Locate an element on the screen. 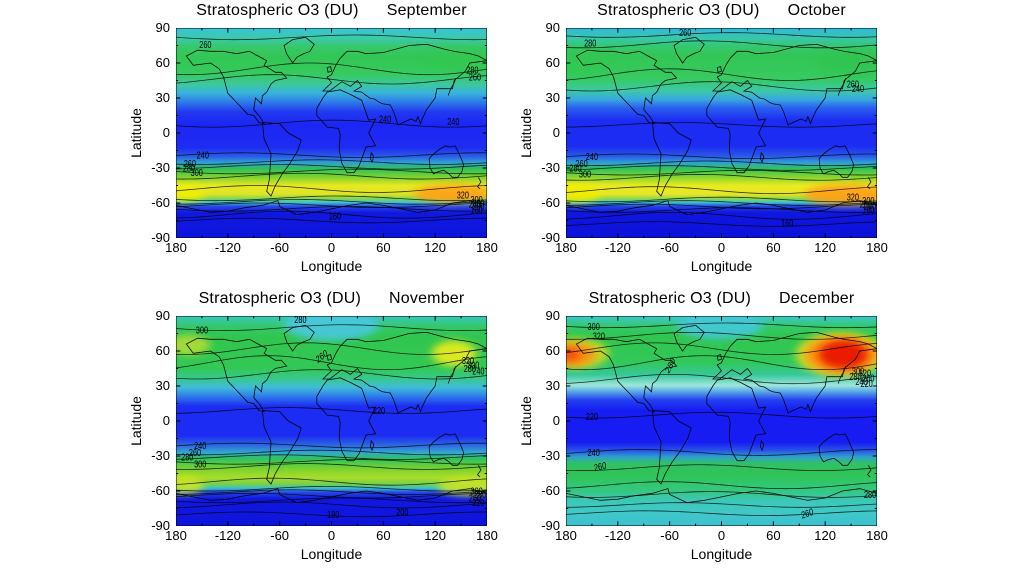 The width and height of the screenshot is (1024, 576). svg-text: 180 is located at coordinates (868, 209).